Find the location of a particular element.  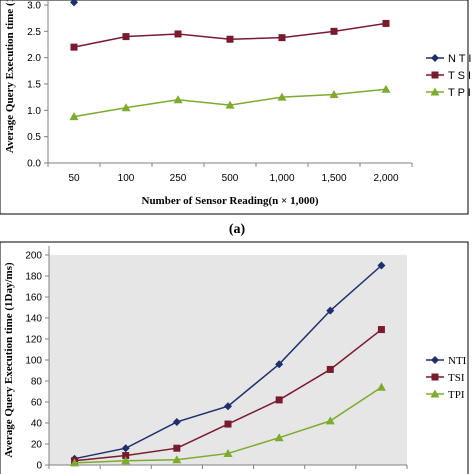

y-axis-label: Average Query Execution time (1 is located at coordinates (10, 76).